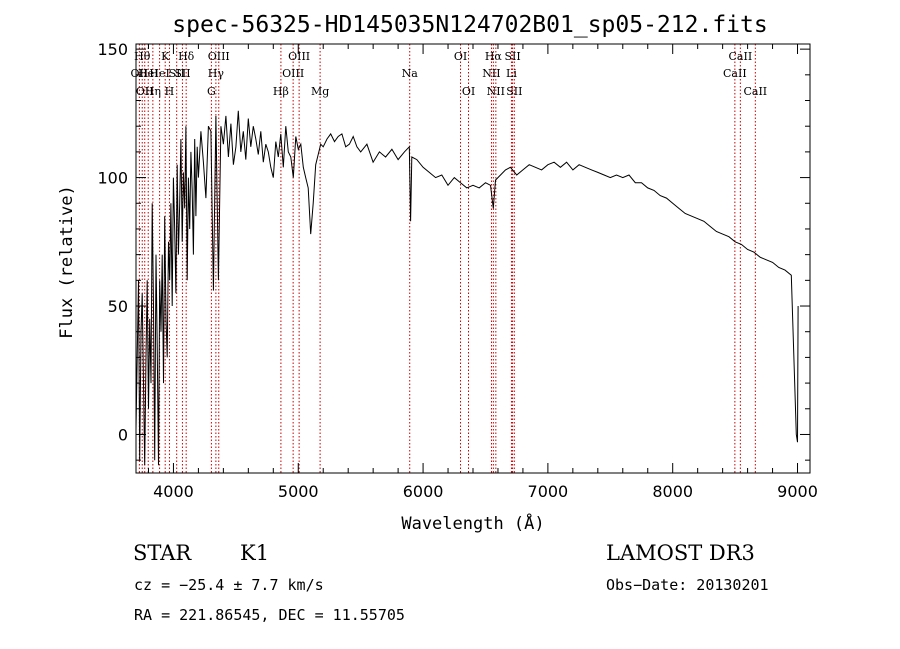 This screenshot has height=649, width=900. What do you see at coordinates (67, 262) in the screenshot?
I see `y-axis-label: Flux (relative)` at bounding box center [67, 262].